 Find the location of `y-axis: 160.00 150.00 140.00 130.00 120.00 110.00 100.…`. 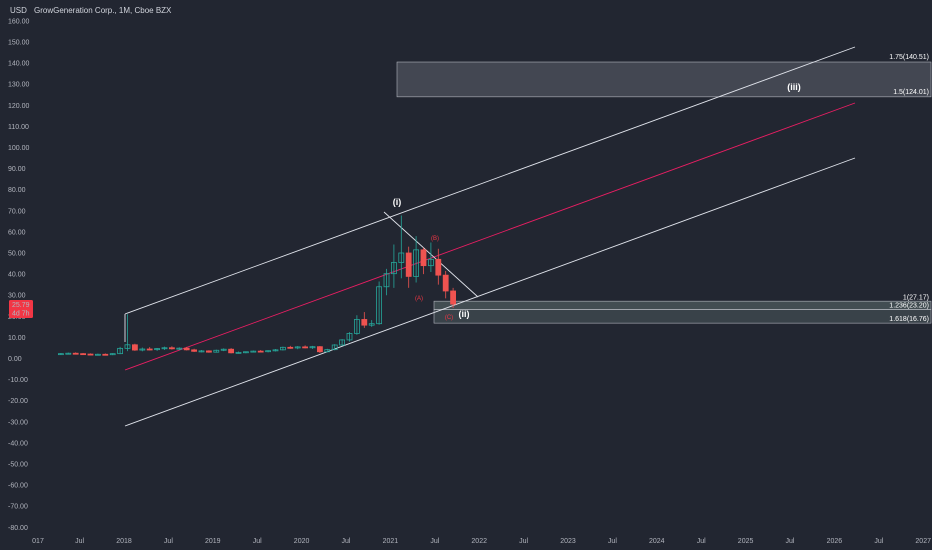

y-axis: 160.00 150.00 140.00 130.00 120.00 110.00 100.… is located at coordinates (19, 274).